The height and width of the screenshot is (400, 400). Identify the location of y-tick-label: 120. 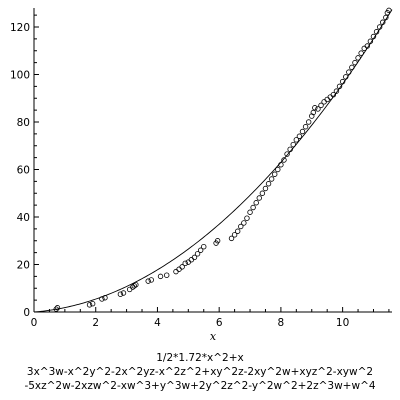
(20, 28).